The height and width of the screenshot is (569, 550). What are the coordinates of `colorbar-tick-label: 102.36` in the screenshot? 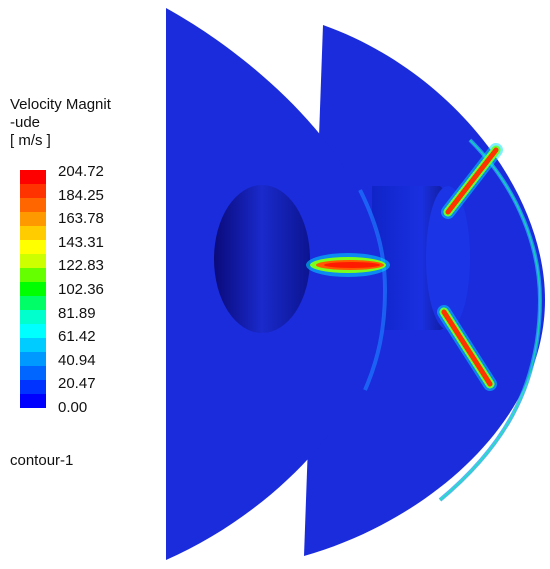 It's located at (81, 289).